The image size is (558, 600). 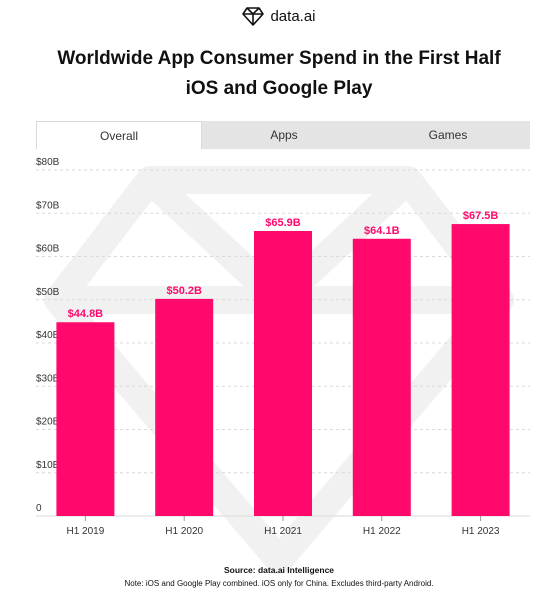 I want to click on y-tick-label: $70B, so click(x=48, y=205).